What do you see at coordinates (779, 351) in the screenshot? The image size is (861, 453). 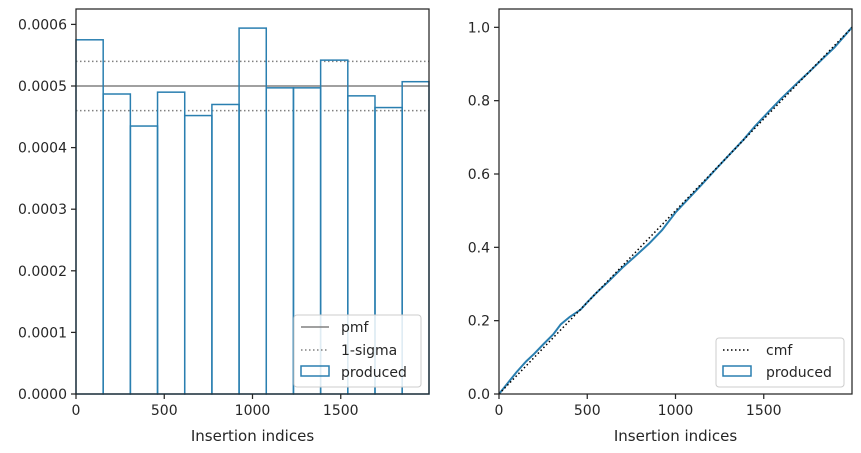 I see `legend-cmf-label: cmf` at bounding box center [779, 351].